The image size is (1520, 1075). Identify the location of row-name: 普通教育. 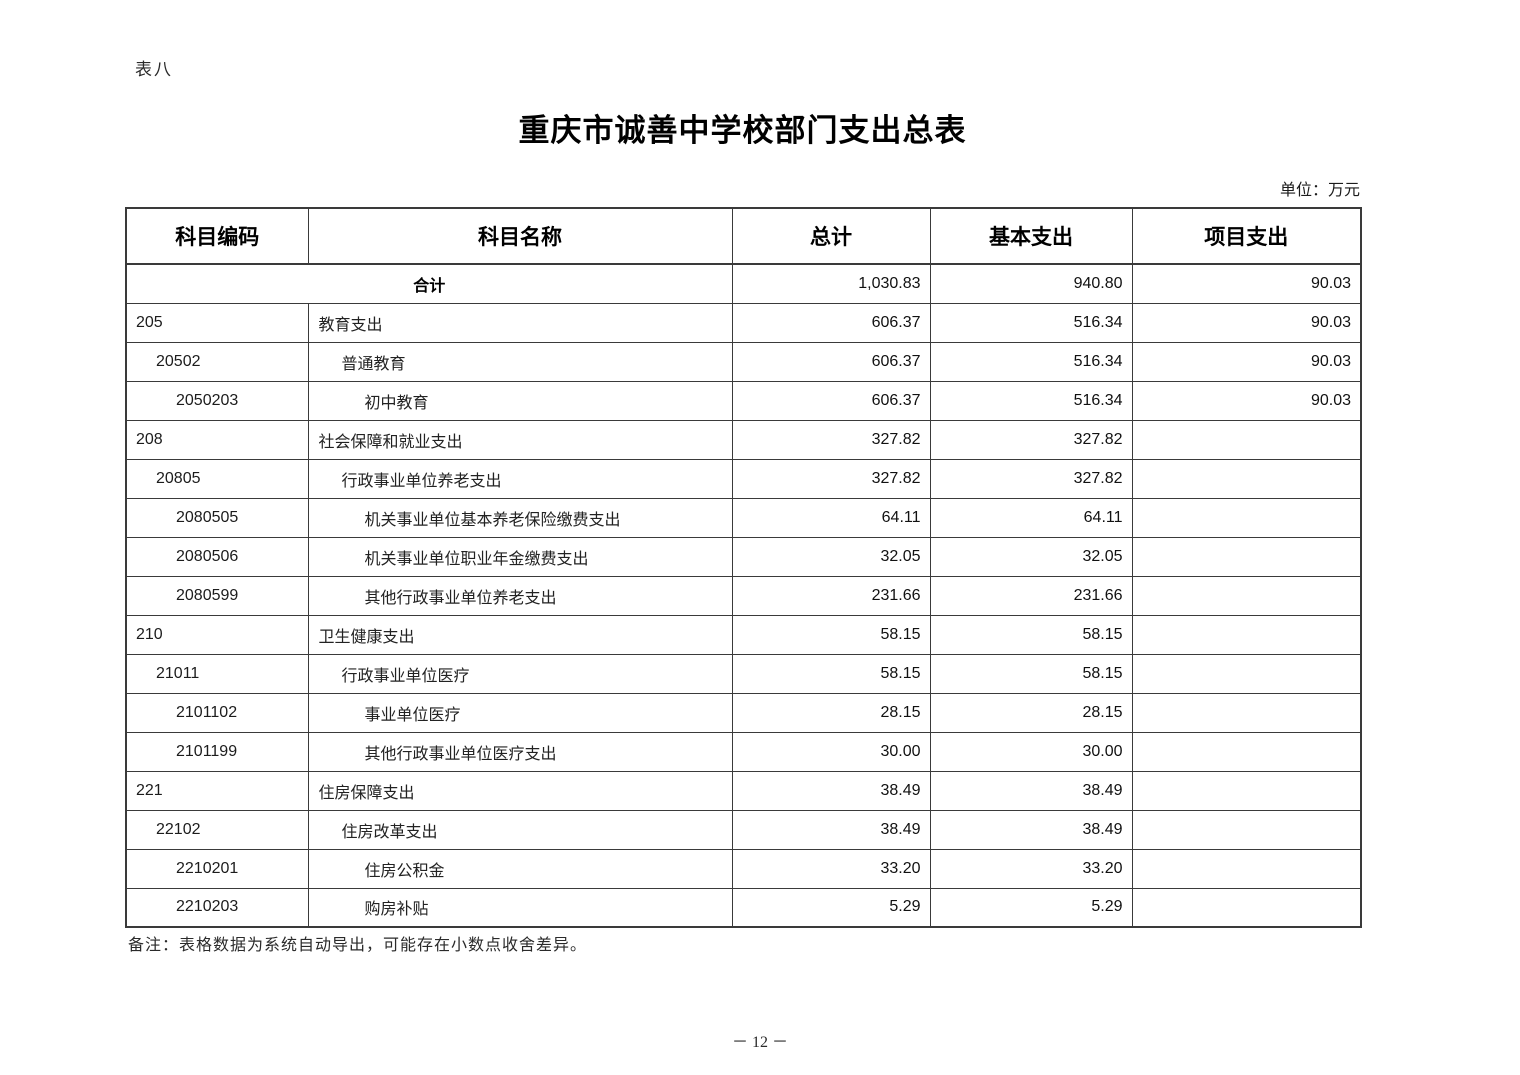
(520, 361).